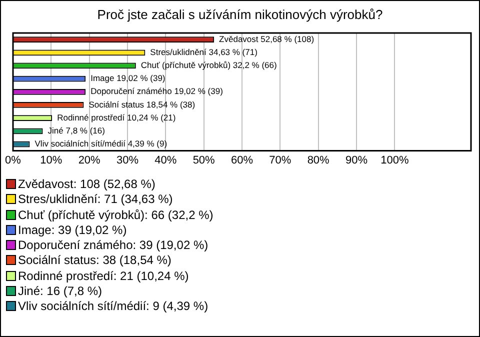 This screenshot has height=337, width=480. I want to click on data-label: Stres/uklidnění 34,63 % (71), so click(204, 51).